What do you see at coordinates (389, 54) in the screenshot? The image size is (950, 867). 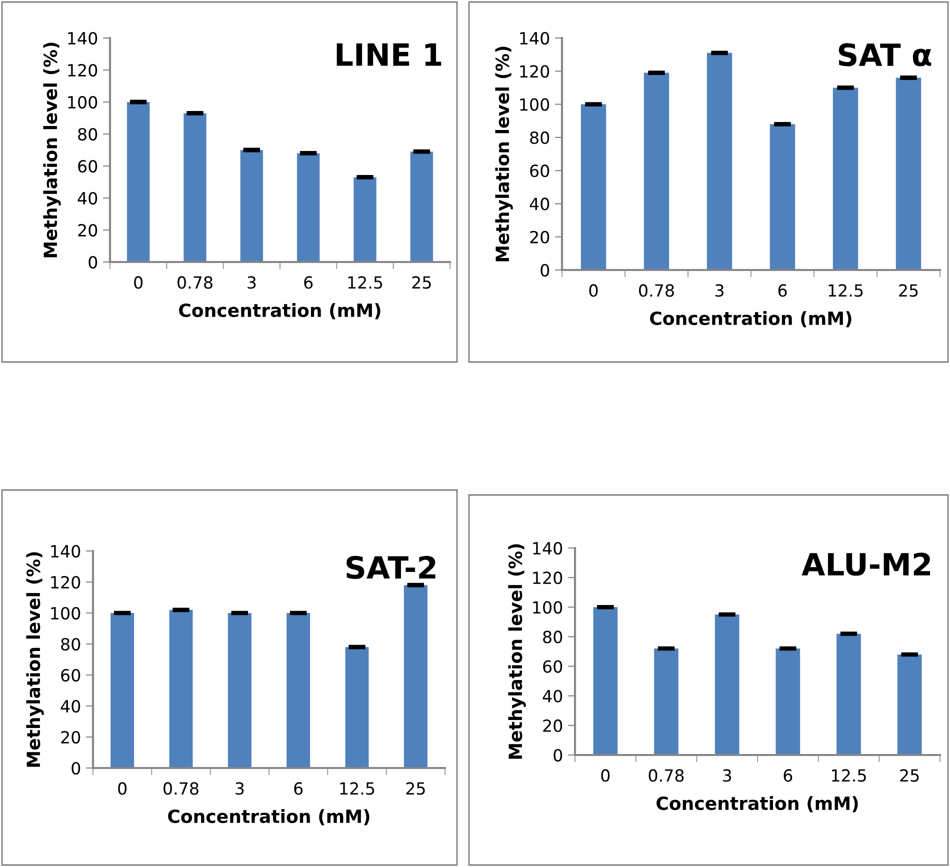 I see `chart-title: LINE 1` at bounding box center [389, 54].